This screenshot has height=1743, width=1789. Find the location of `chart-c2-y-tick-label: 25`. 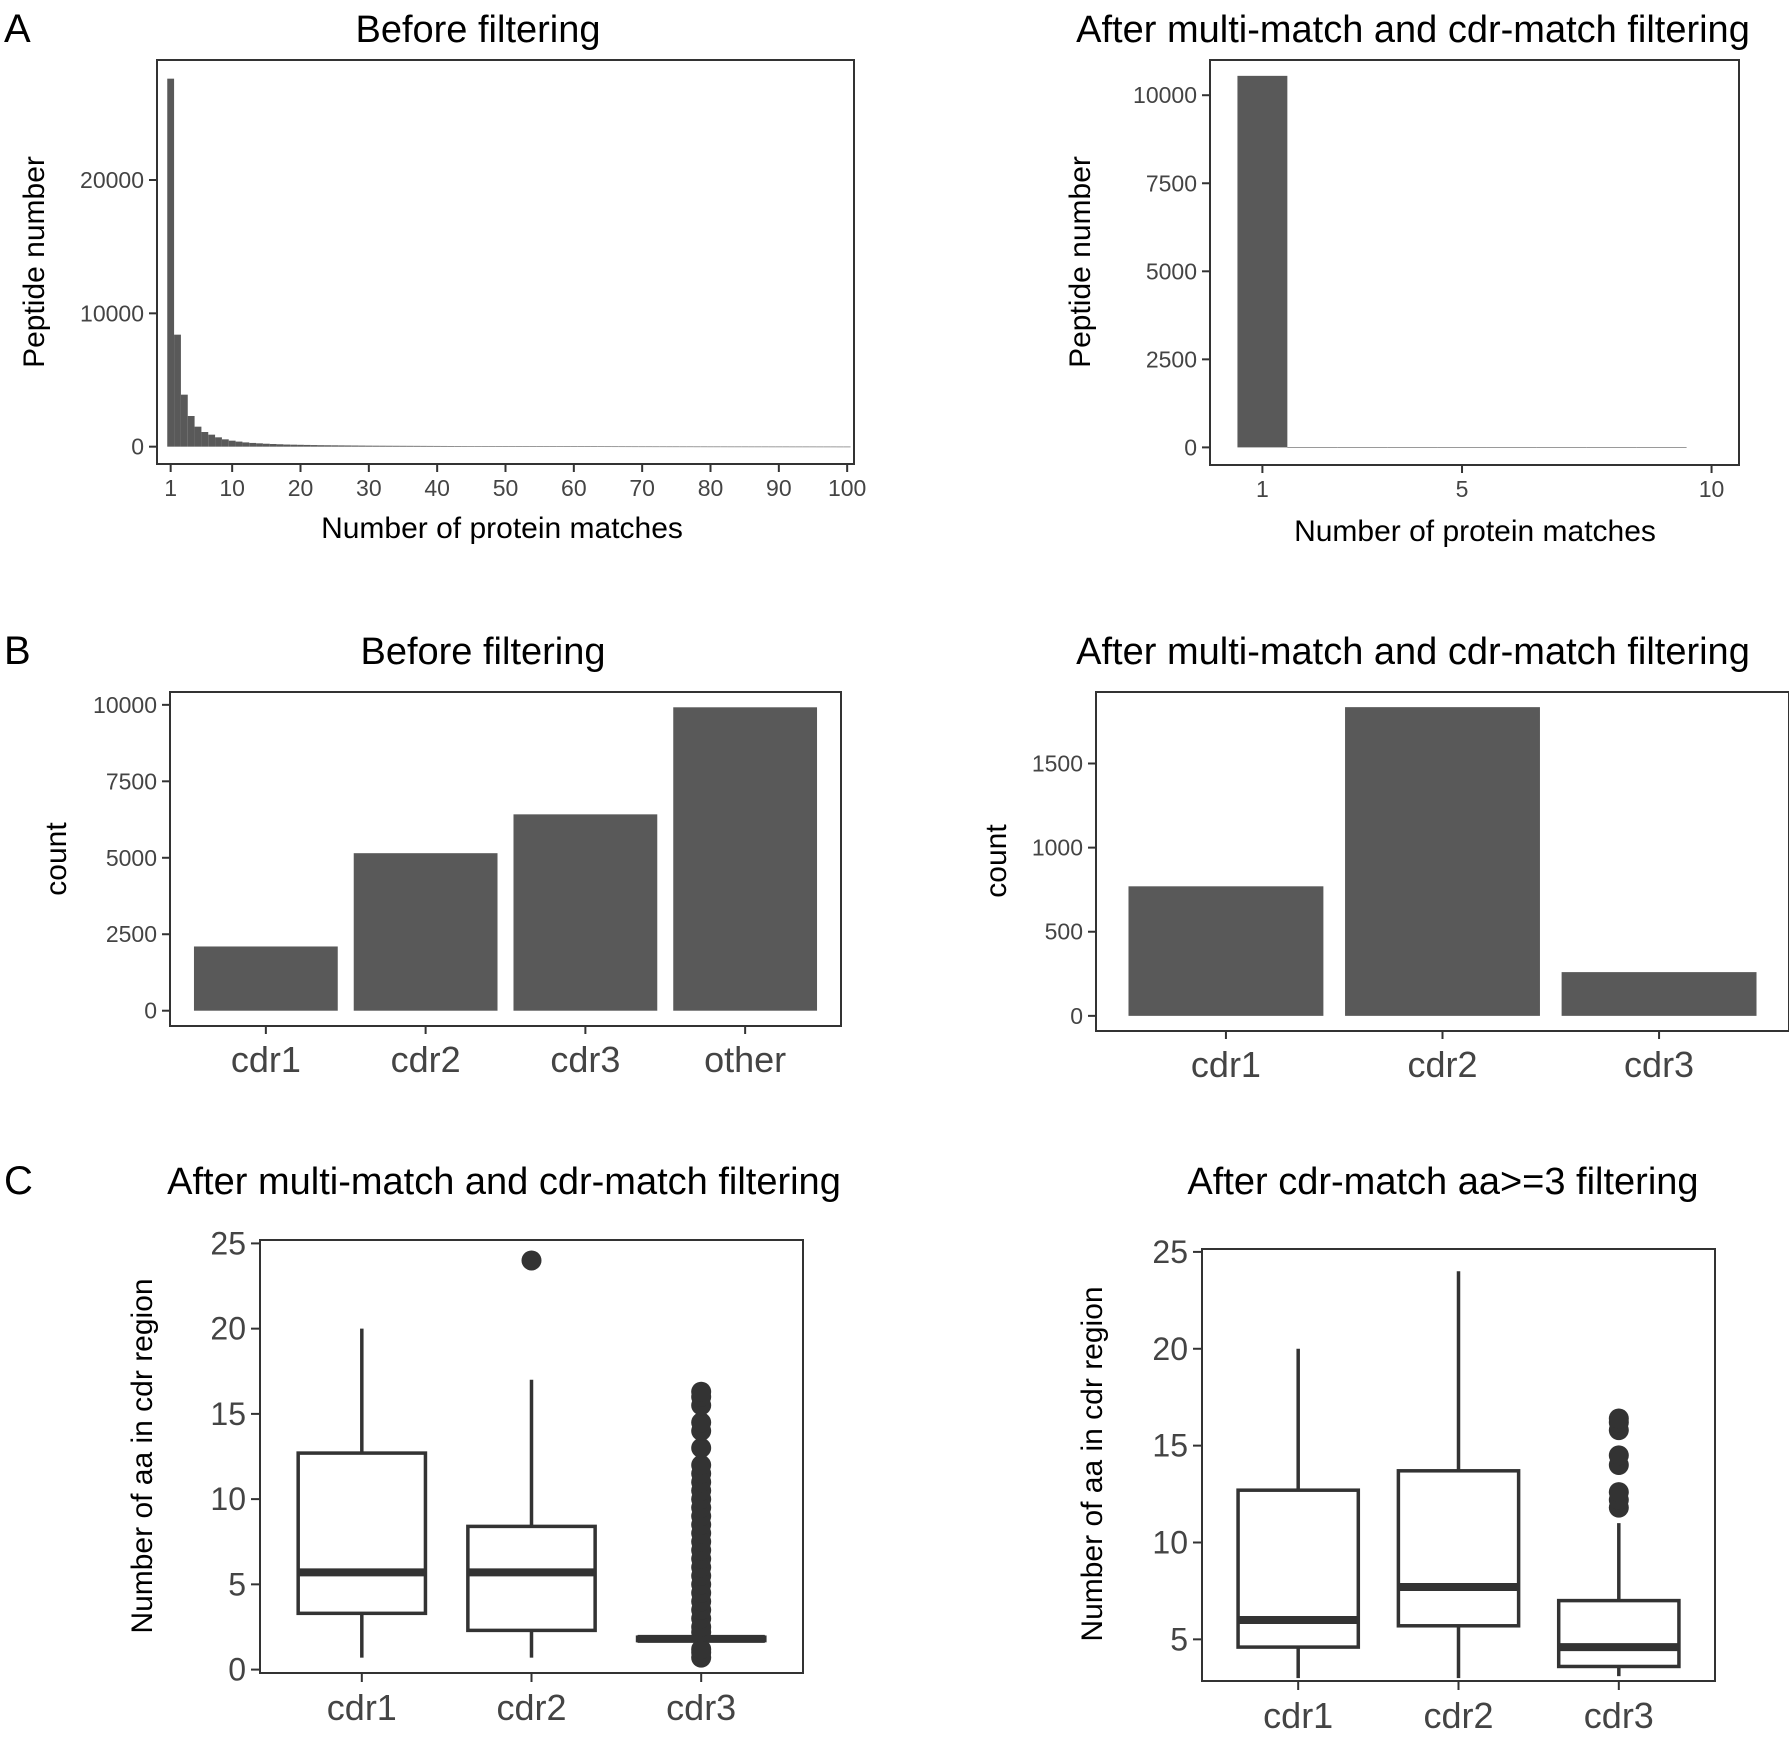

chart-c2-y-tick-label: 25 is located at coordinates (1170, 1252).